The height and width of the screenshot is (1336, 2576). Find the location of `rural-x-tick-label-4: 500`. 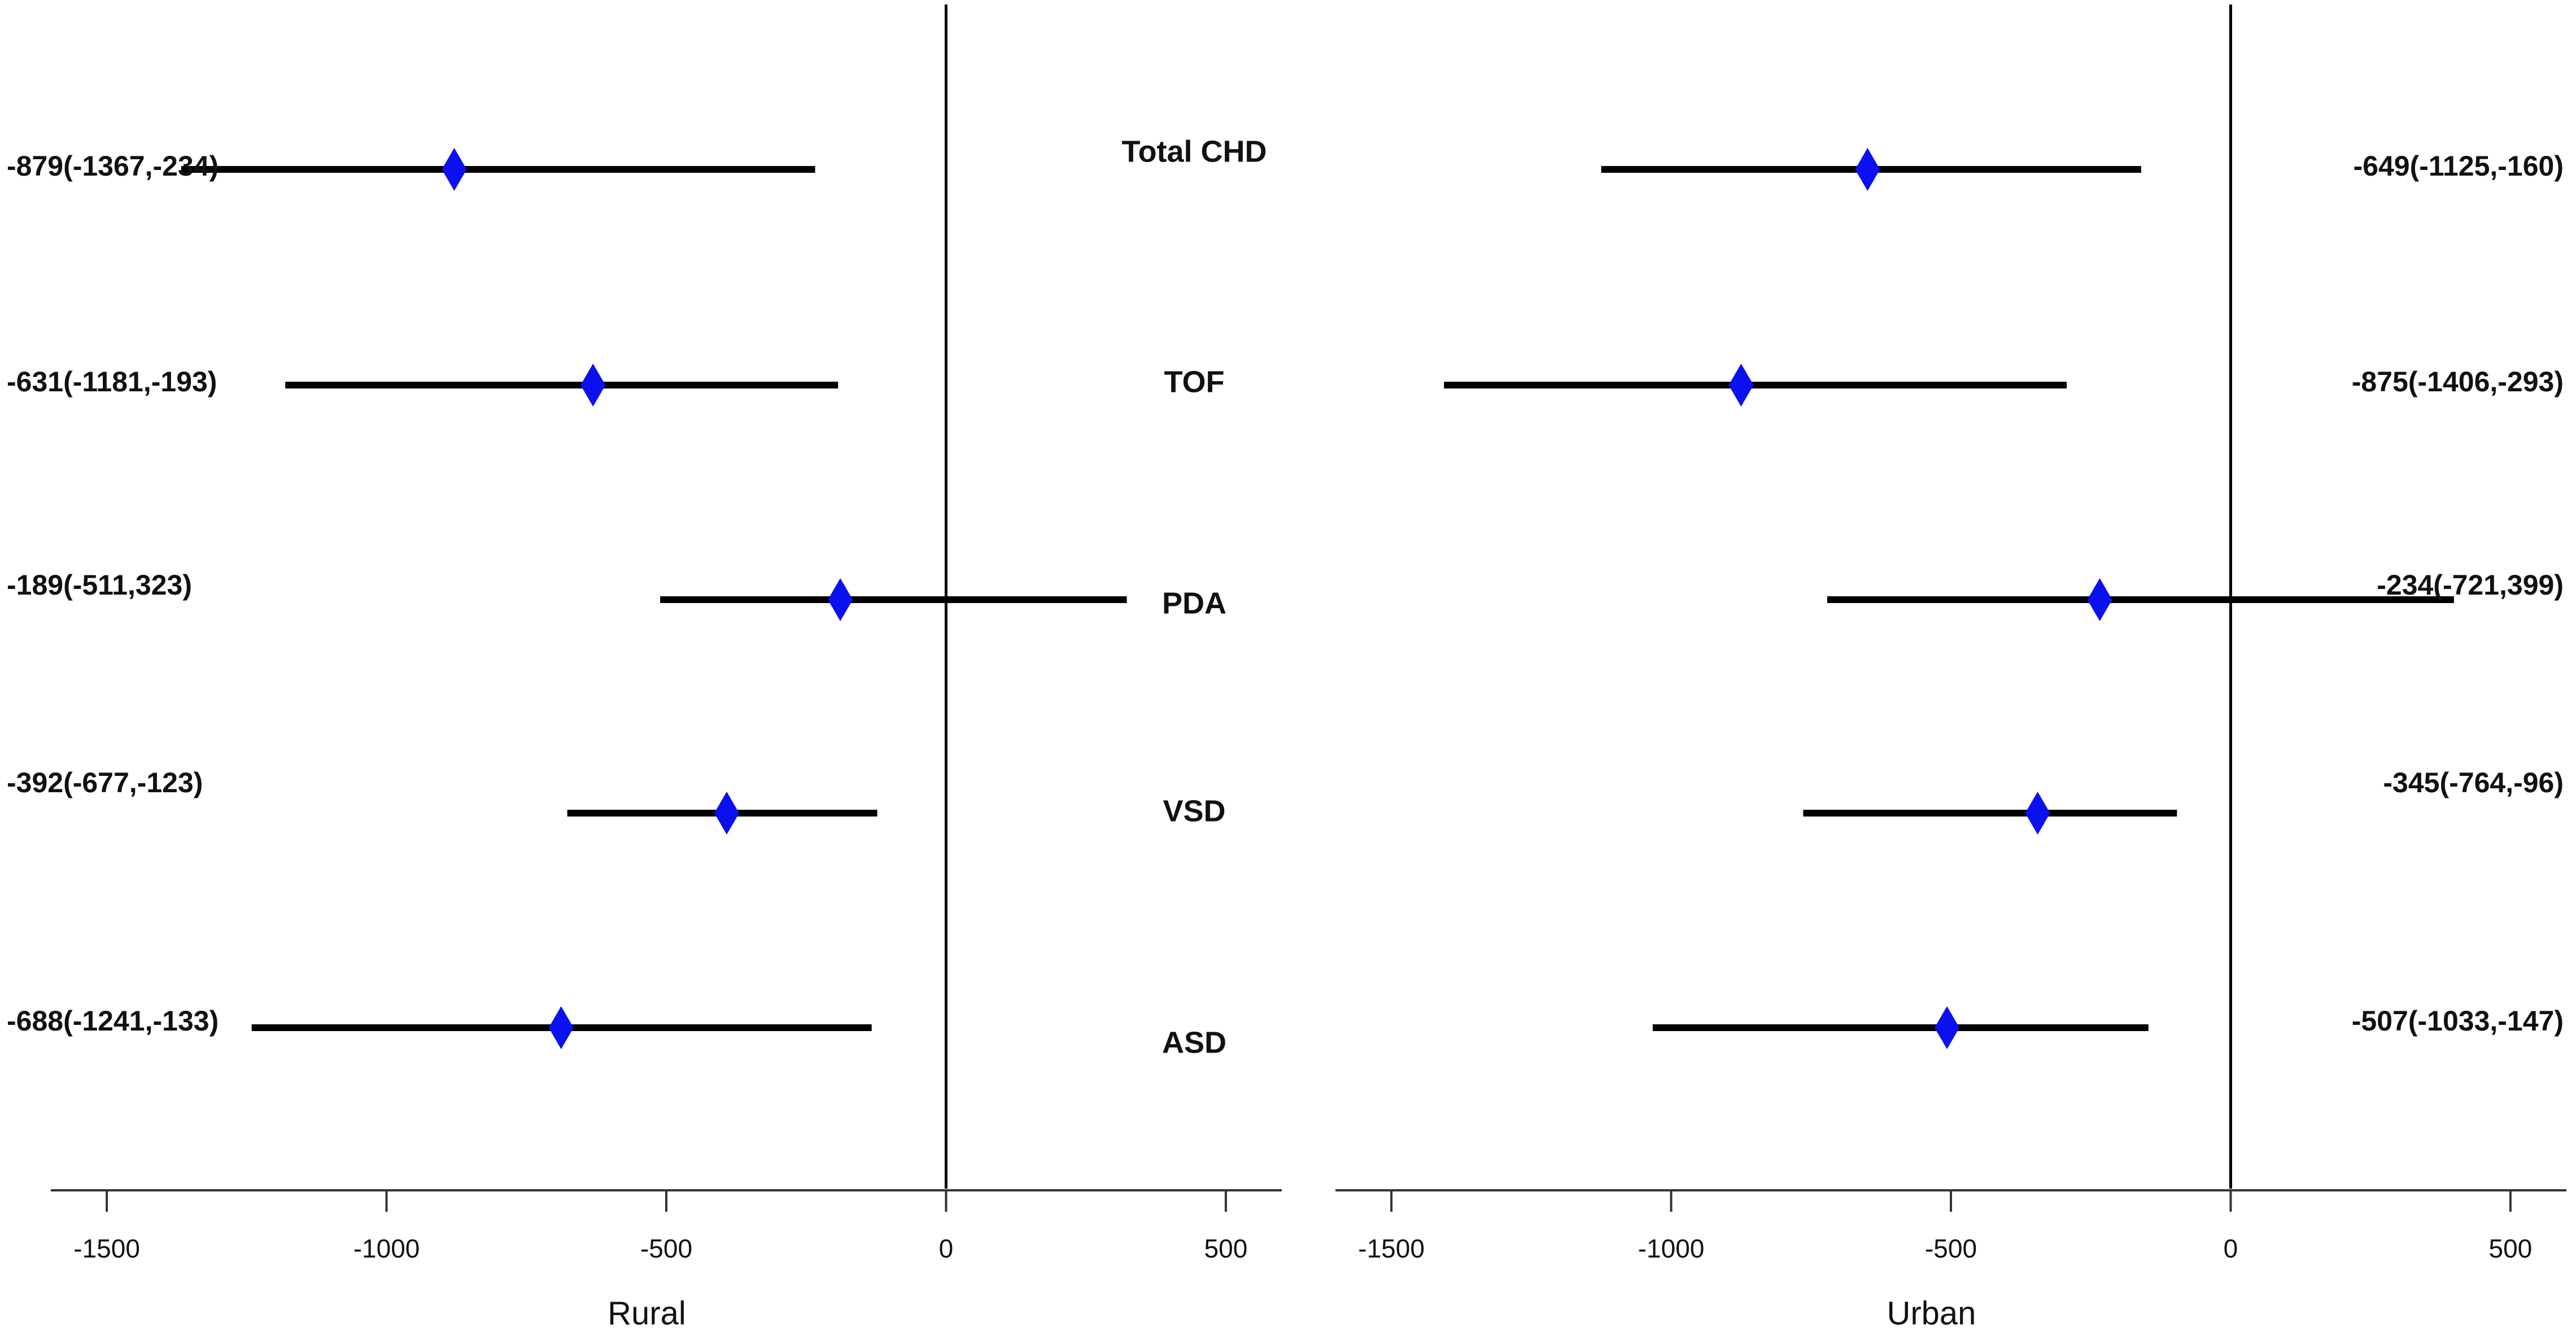

rural-x-tick-label-4: 500 is located at coordinates (1226, 1248).